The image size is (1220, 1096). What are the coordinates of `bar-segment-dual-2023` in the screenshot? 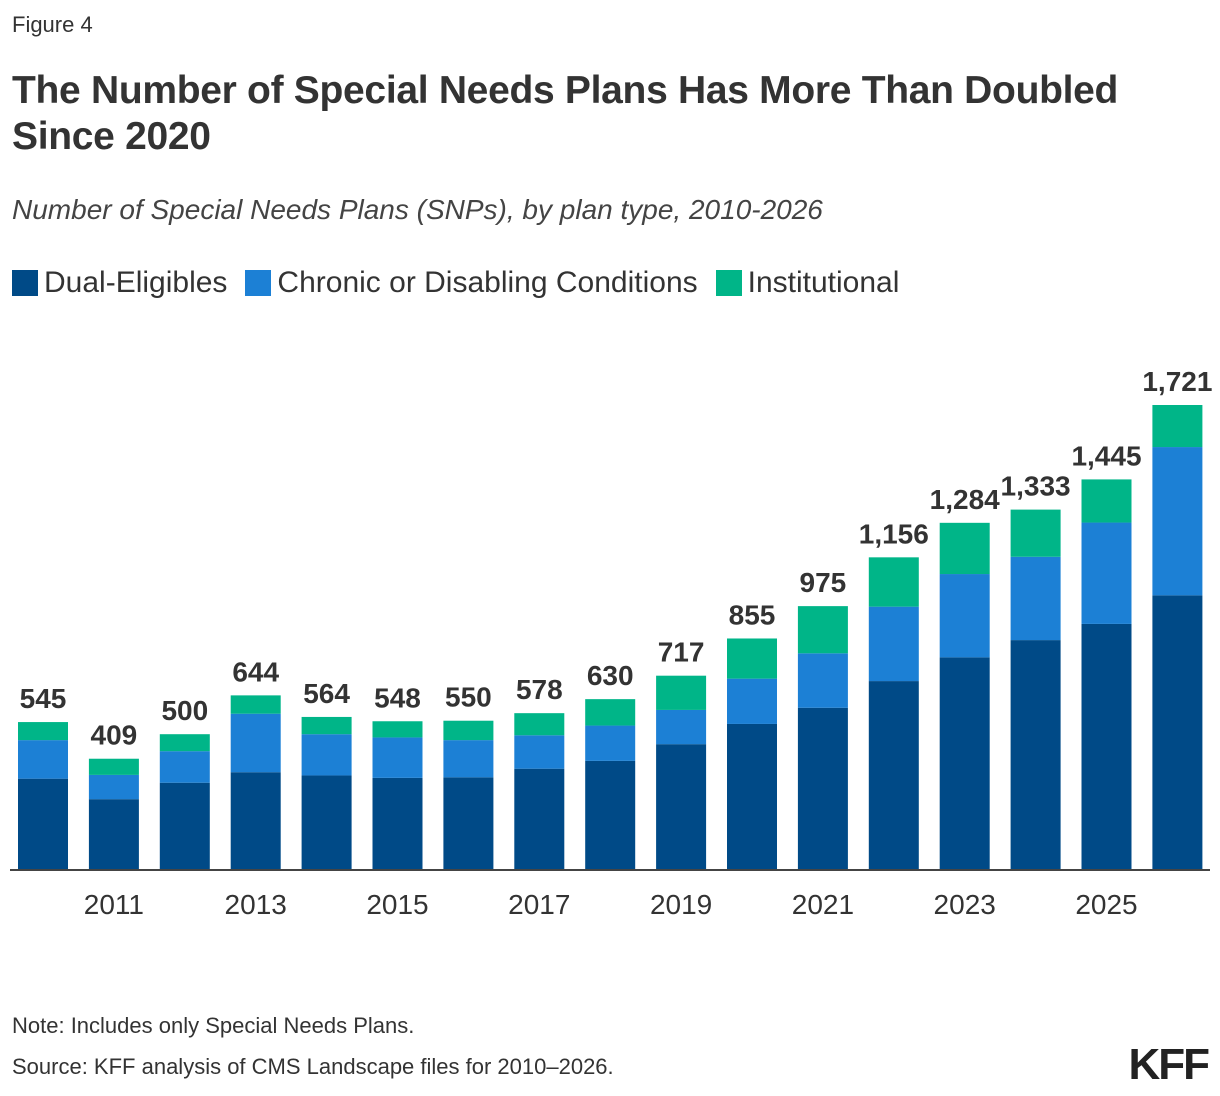 It's located at (964, 763).